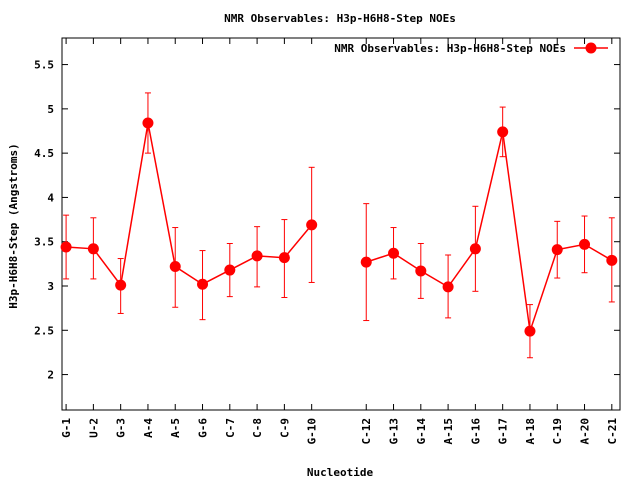 This screenshot has width=640, height=480. What do you see at coordinates (366, 431) in the screenshot?
I see `x-tick-label: C-12` at bounding box center [366, 431].